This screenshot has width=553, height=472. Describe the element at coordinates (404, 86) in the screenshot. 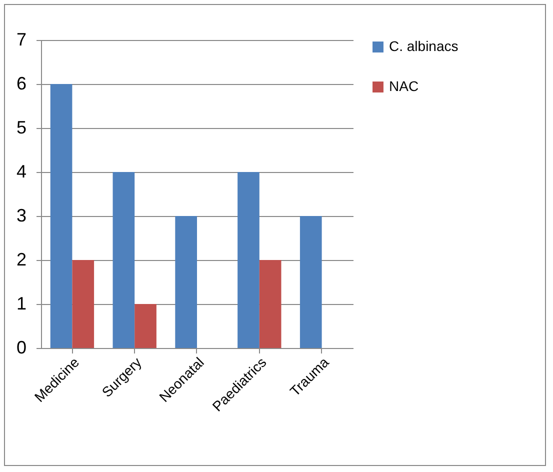

I see `legend-label: NAC` at that location.